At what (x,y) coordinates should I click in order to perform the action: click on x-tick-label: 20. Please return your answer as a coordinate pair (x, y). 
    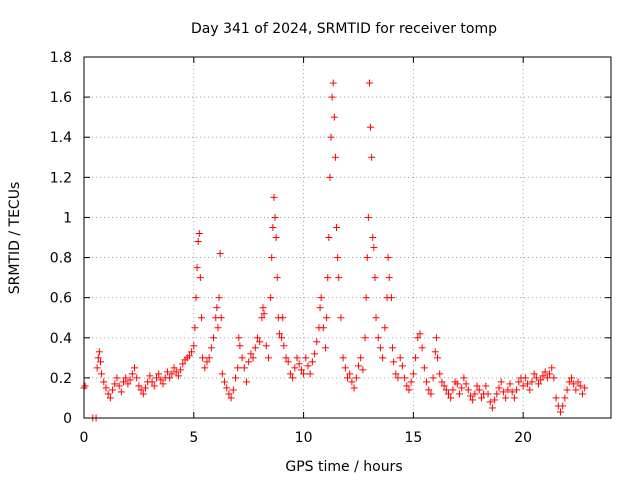
    Looking at the image, I should click on (523, 438).